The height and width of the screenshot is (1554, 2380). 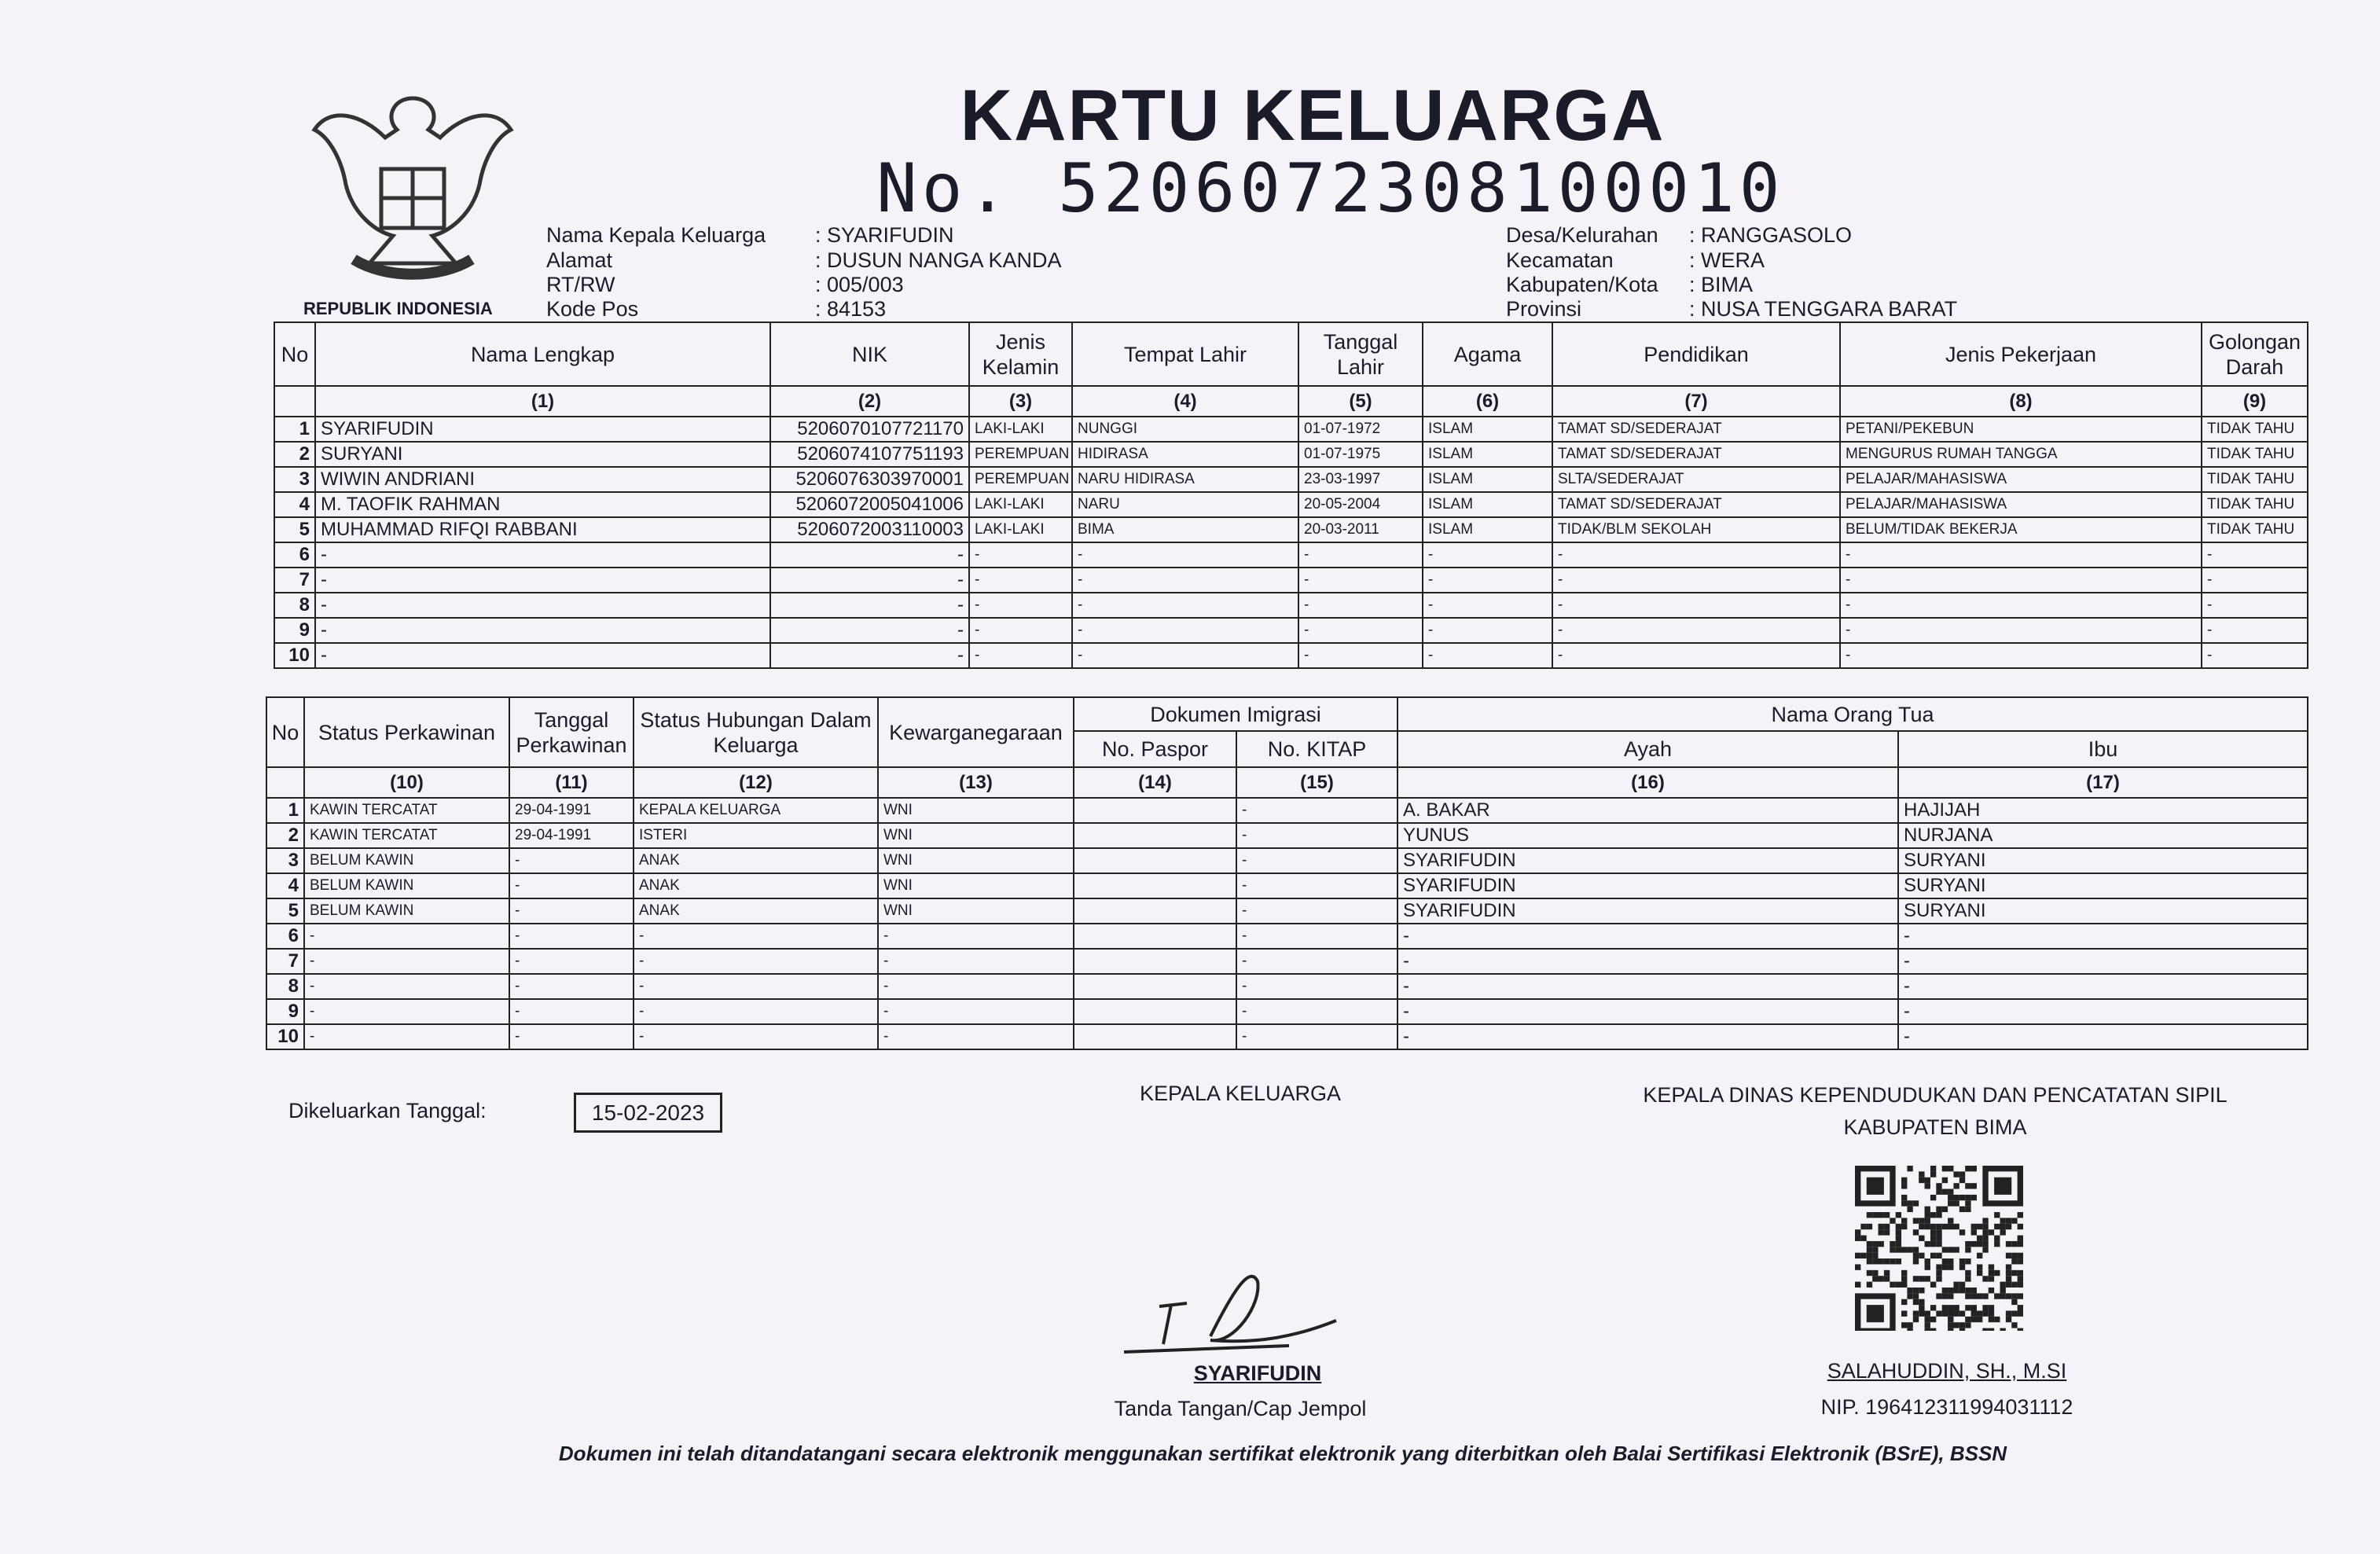 I want to click on cell: SURYANI, so click(x=2103, y=886).